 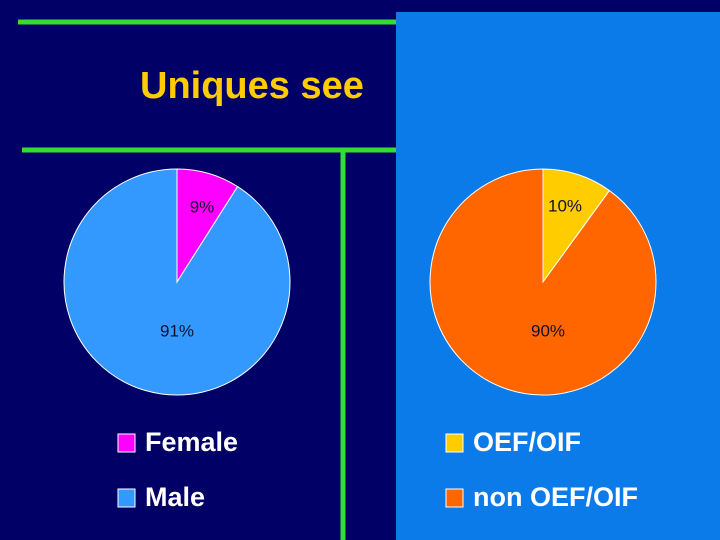 What do you see at coordinates (191, 442) in the screenshot?
I see `legend-label: Female` at bounding box center [191, 442].